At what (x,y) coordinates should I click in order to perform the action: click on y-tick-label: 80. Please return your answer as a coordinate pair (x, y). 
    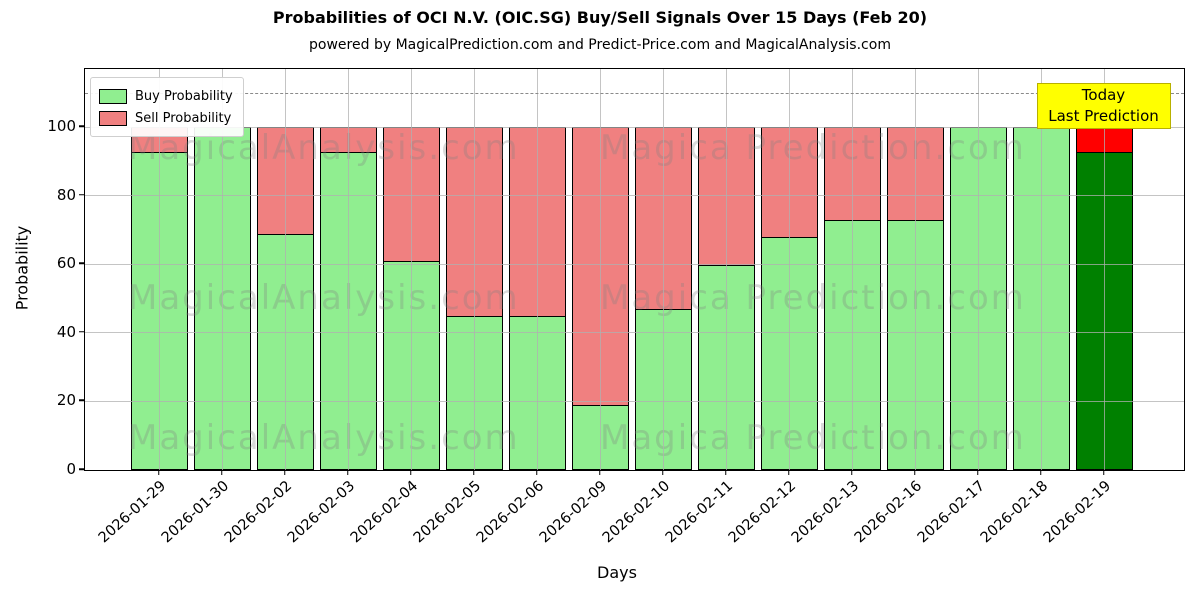
    Looking at the image, I should click on (66, 194).